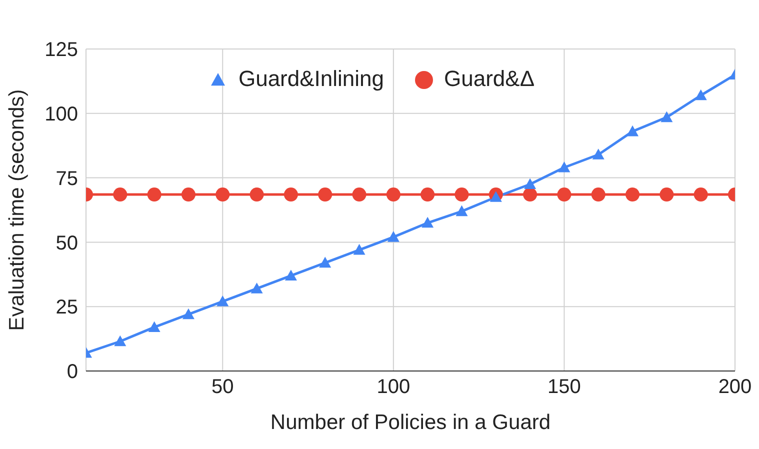 This screenshot has width=759, height=449. What do you see at coordinates (16, 210) in the screenshot?
I see `y-axis-title: Evaluation time (seconds)` at bounding box center [16, 210].